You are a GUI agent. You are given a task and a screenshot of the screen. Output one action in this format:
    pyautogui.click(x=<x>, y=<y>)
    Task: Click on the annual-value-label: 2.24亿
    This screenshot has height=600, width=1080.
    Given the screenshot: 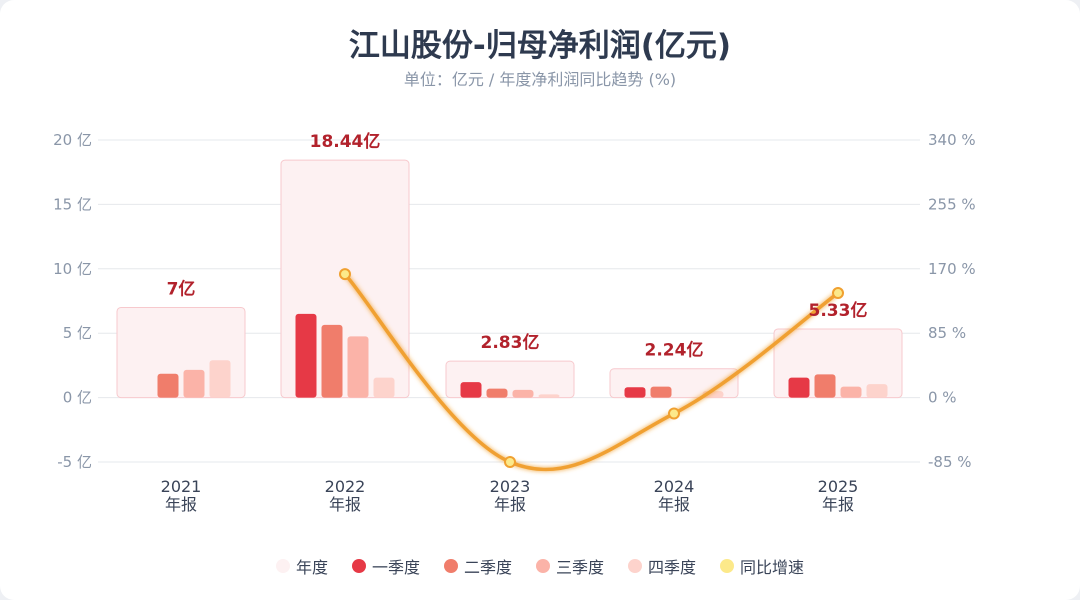 What is the action you would take?
    pyautogui.click(x=674, y=350)
    